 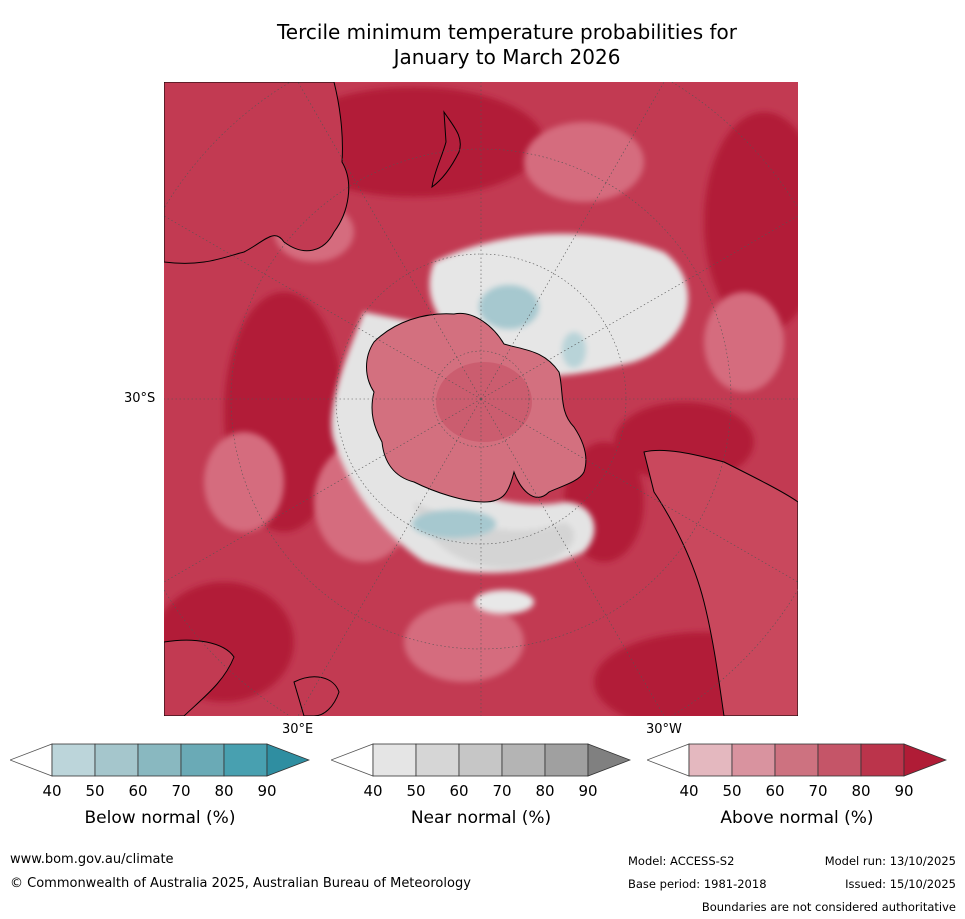 I want to click on longitude-label-30w: 30°W, so click(x=664, y=729).